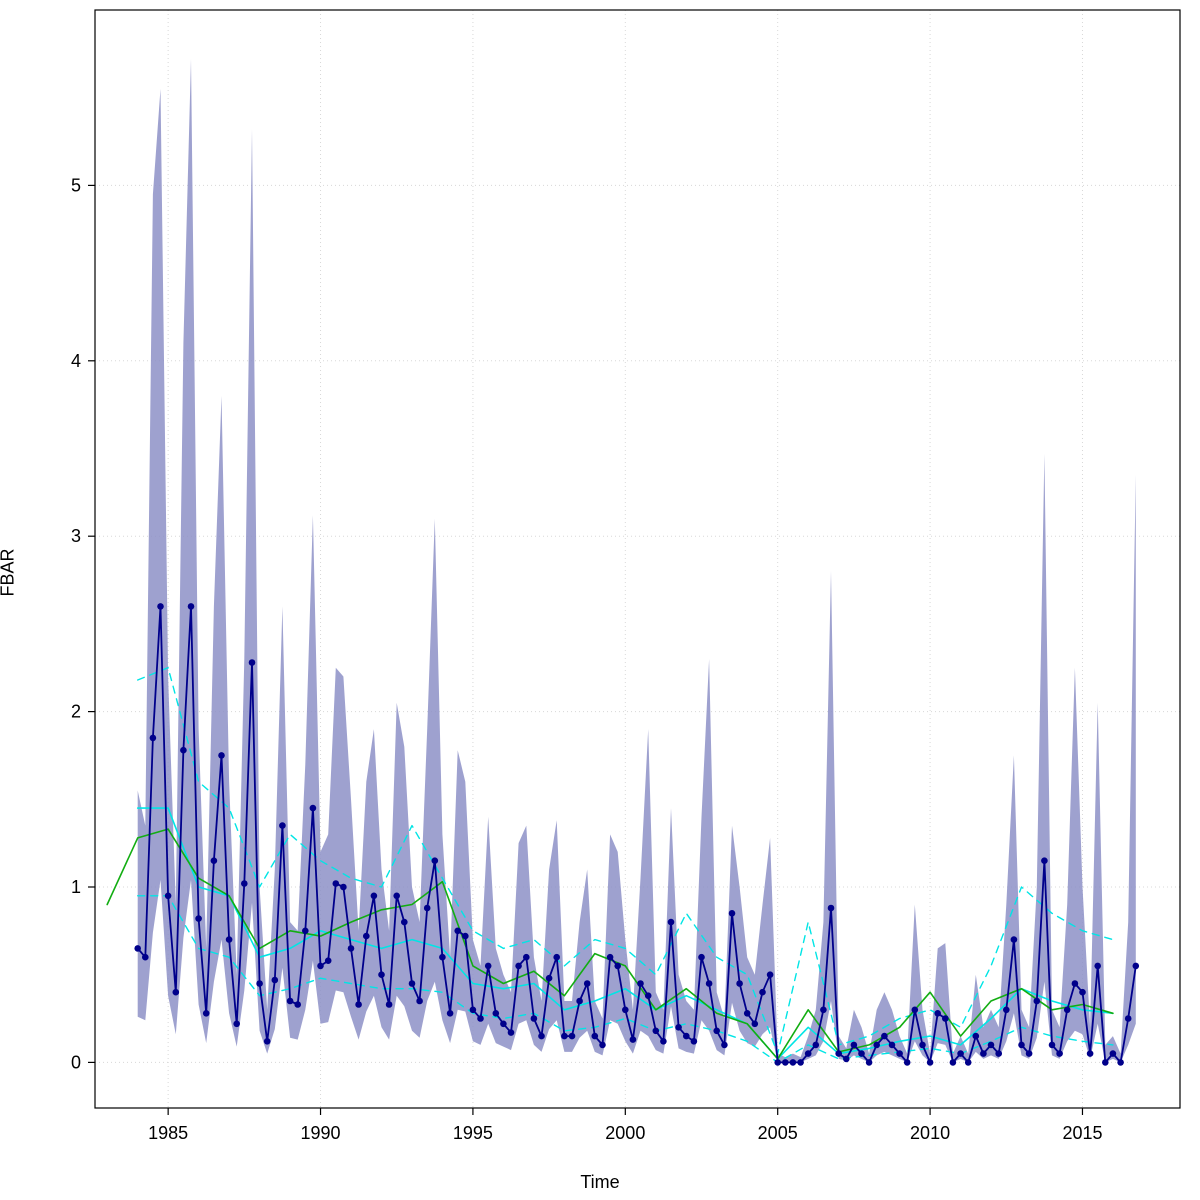 This screenshot has height=1200, width=1200. What do you see at coordinates (168, 1133) in the screenshot?
I see `x-tick-label: 1985` at bounding box center [168, 1133].